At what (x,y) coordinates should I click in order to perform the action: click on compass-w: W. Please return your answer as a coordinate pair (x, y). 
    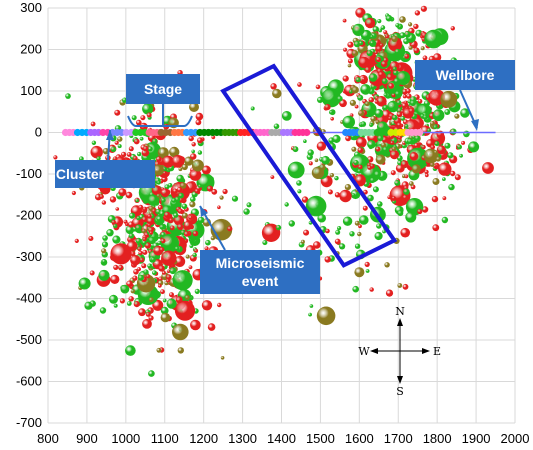
    Looking at the image, I should click on (364, 351).